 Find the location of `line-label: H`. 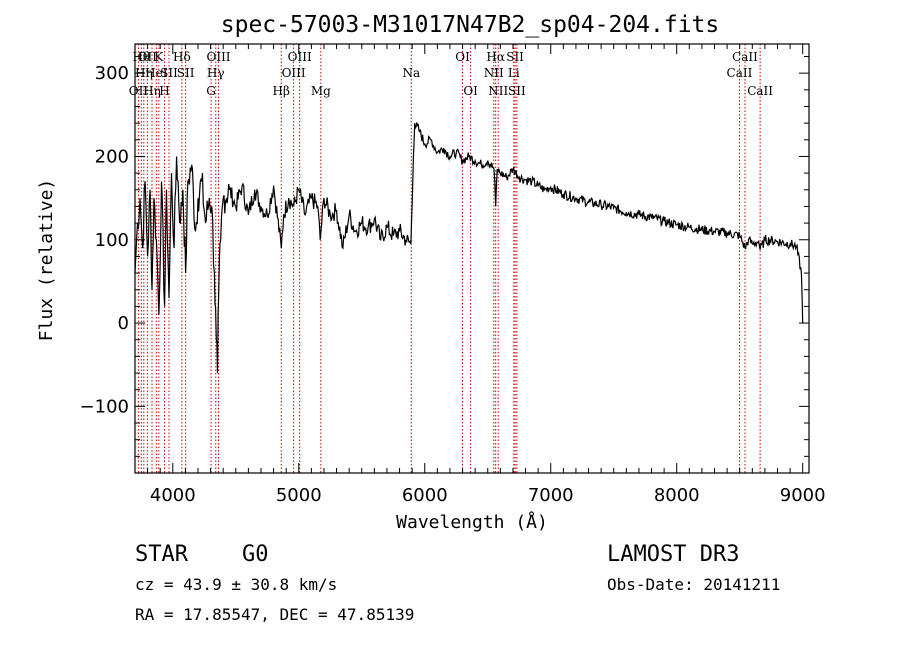

line-label: H is located at coordinates (164, 91).